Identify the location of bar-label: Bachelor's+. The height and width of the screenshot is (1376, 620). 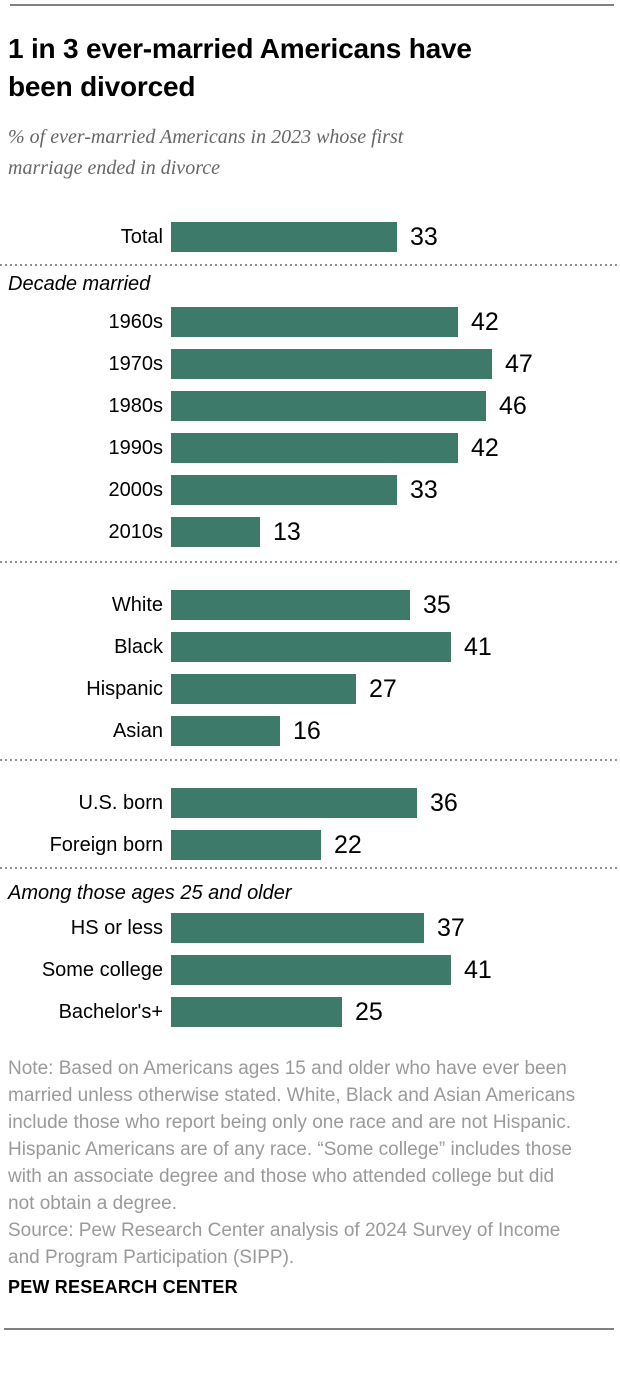
(110, 1011).